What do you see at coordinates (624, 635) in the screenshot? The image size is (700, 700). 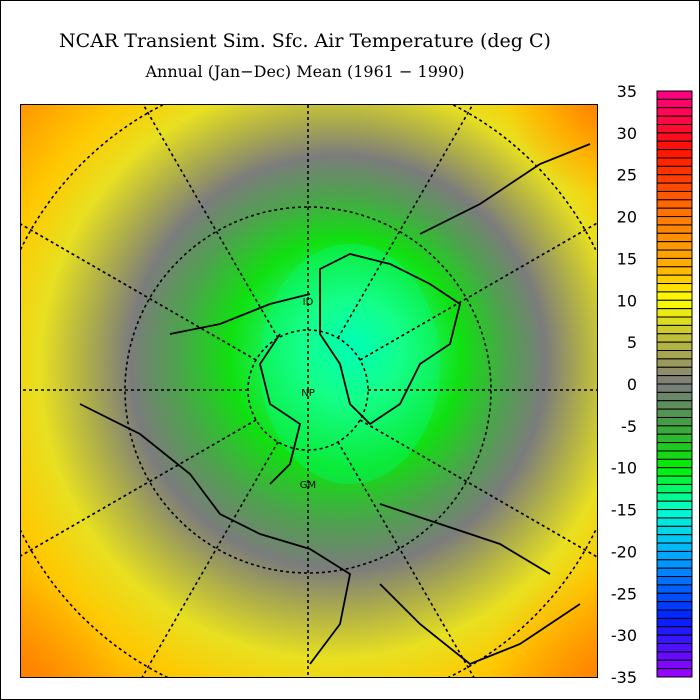 I see `colorbar-tick-label: -30` at bounding box center [624, 635].